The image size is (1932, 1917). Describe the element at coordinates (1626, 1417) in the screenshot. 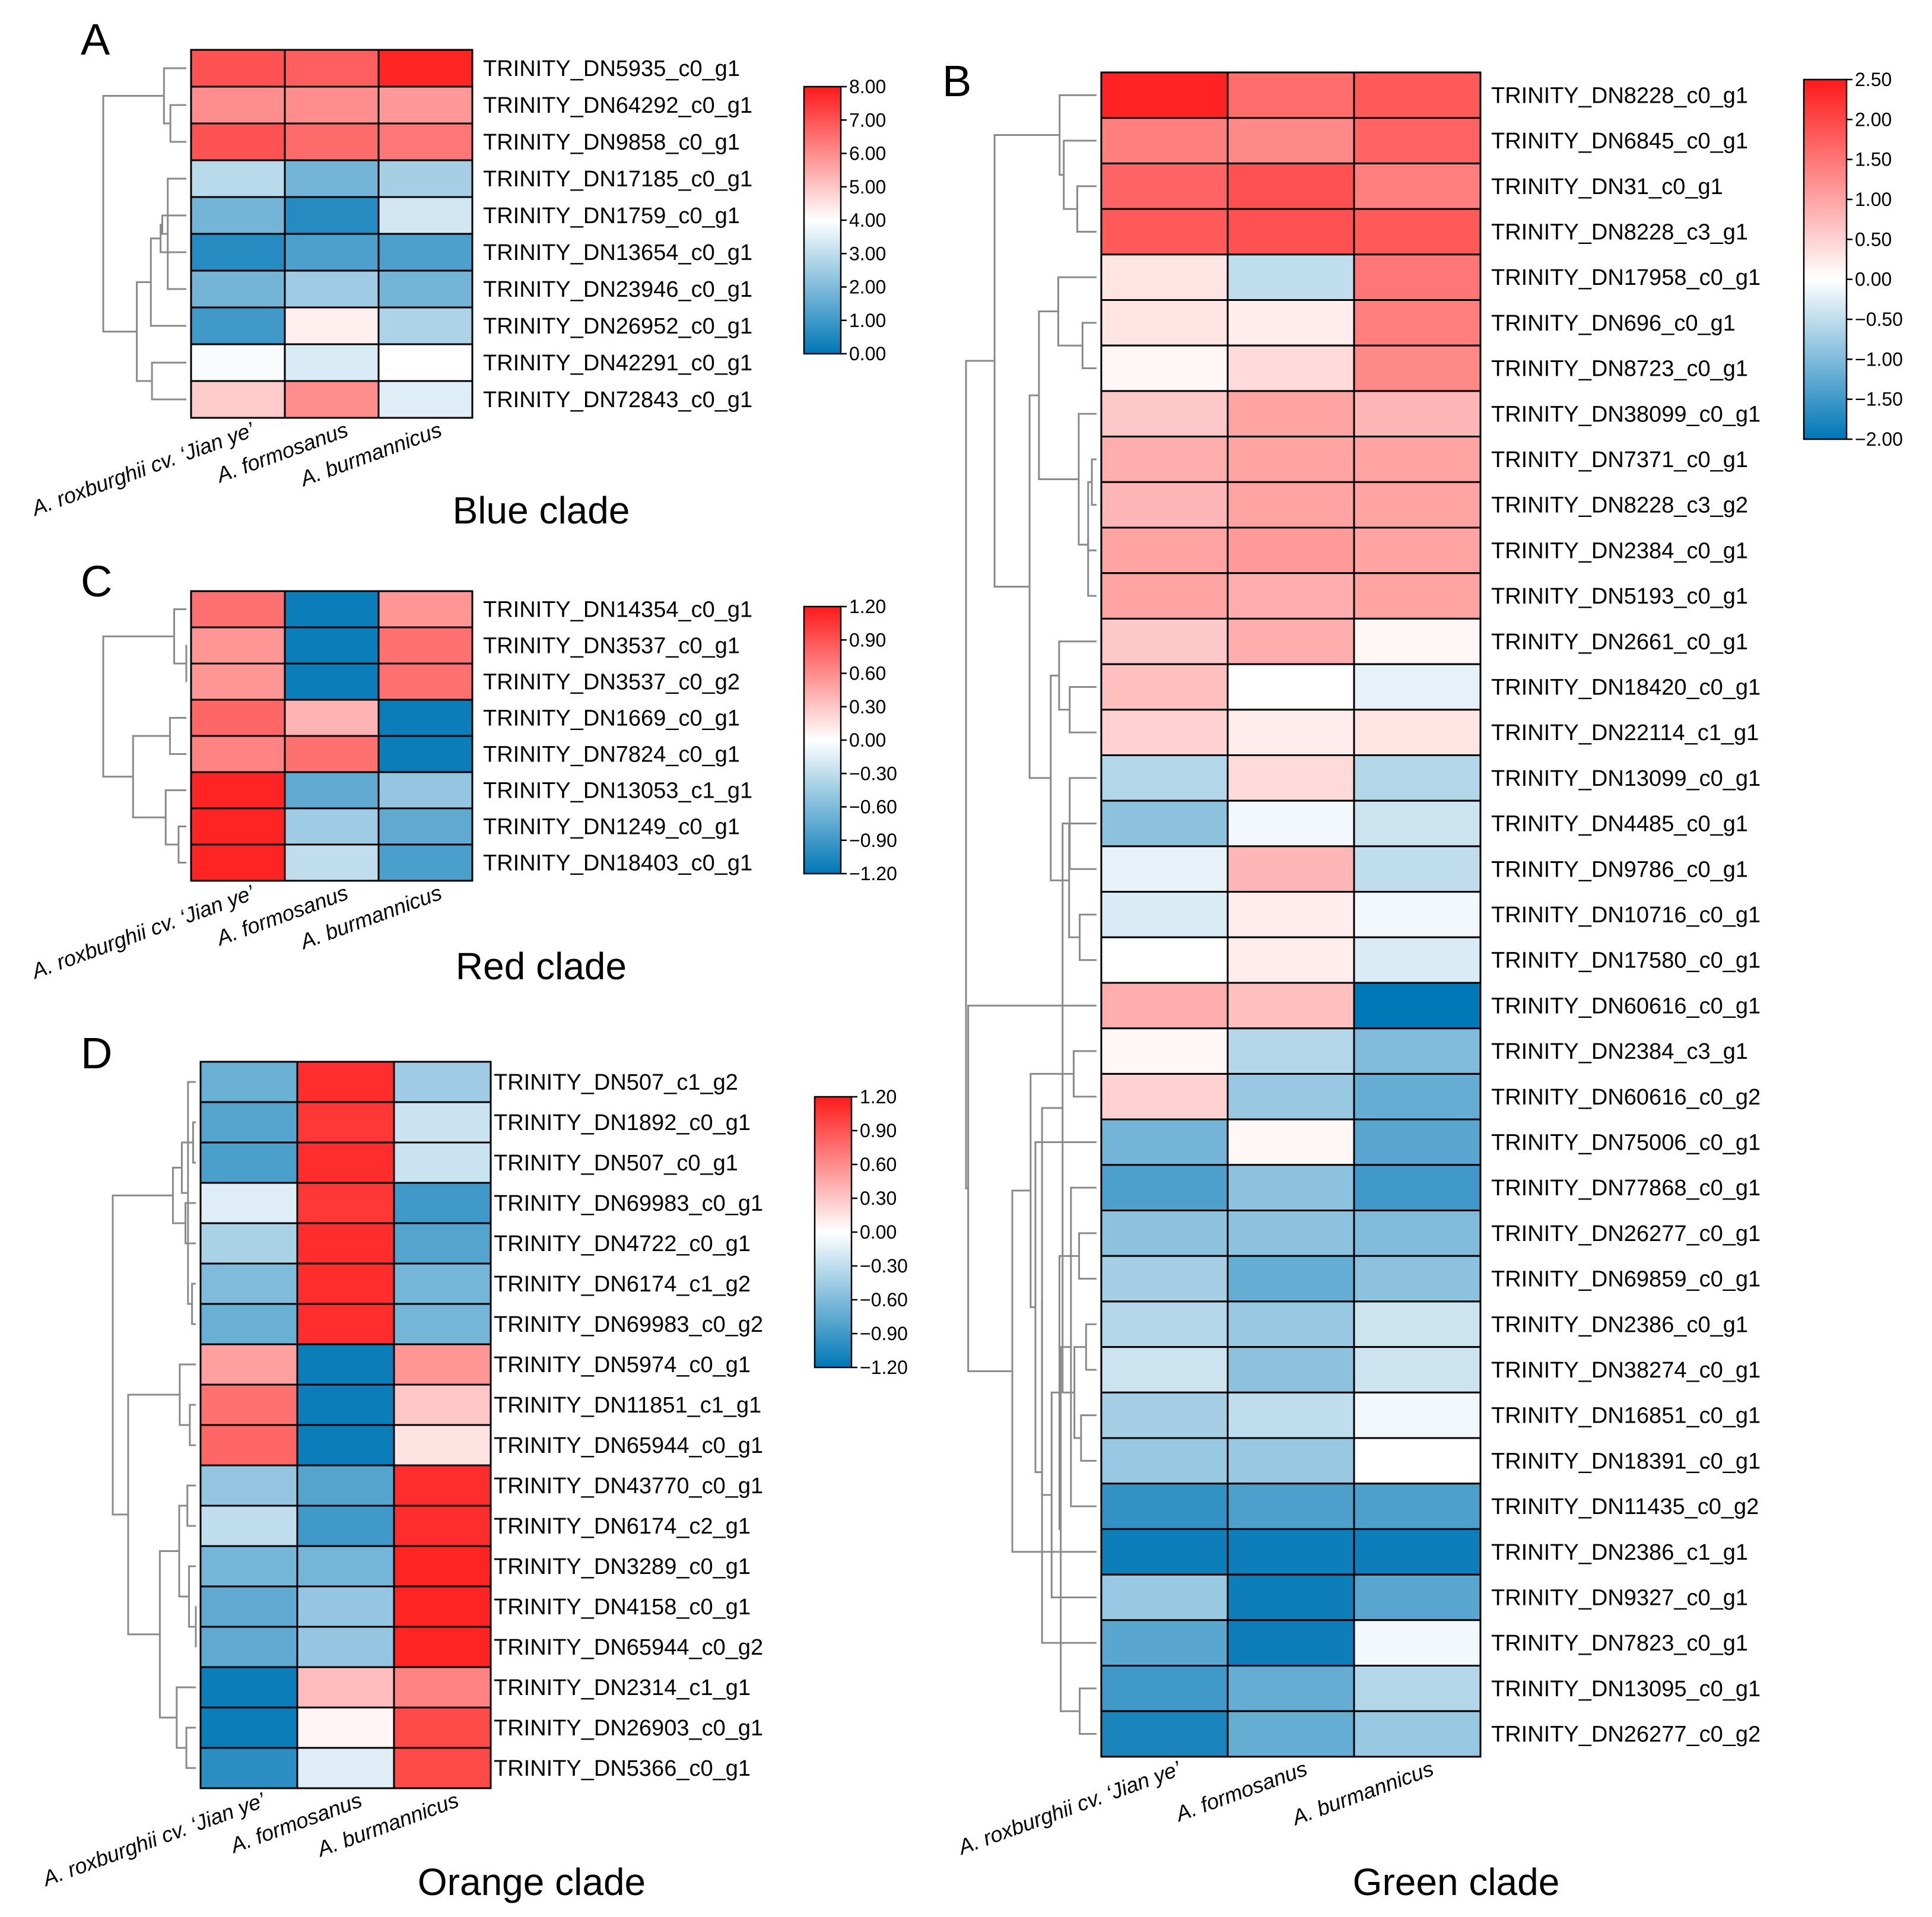

I see `row-label: TRINITY_DN16851_c0_g1` at that location.